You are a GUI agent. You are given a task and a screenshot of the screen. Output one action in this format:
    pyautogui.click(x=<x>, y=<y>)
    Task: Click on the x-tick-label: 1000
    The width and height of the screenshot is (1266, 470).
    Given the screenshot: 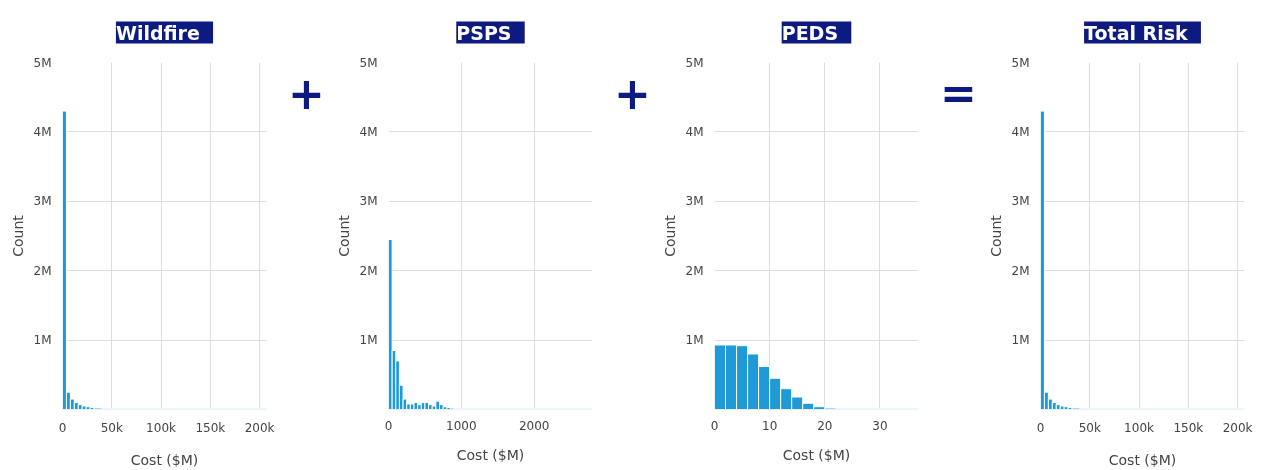 What is the action you would take?
    pyautogui.click(x=461, y=425)
    